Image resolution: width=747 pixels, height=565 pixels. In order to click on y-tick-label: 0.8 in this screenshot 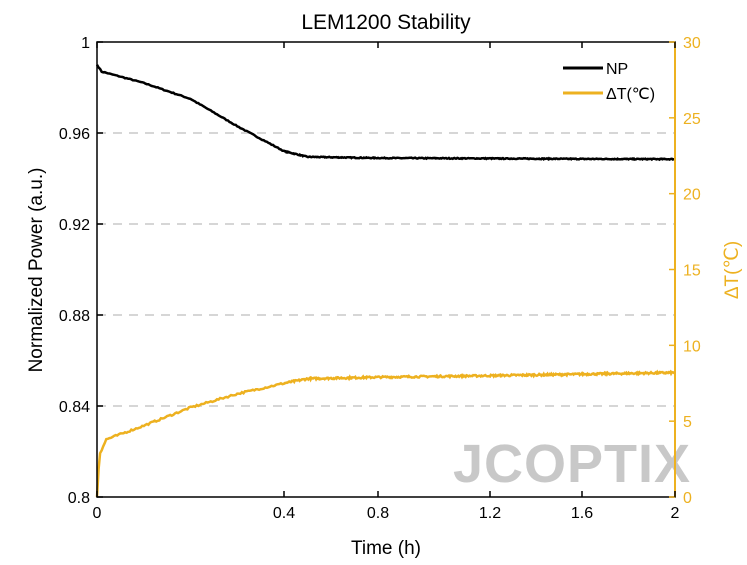, I will do `click(79, 498)`.